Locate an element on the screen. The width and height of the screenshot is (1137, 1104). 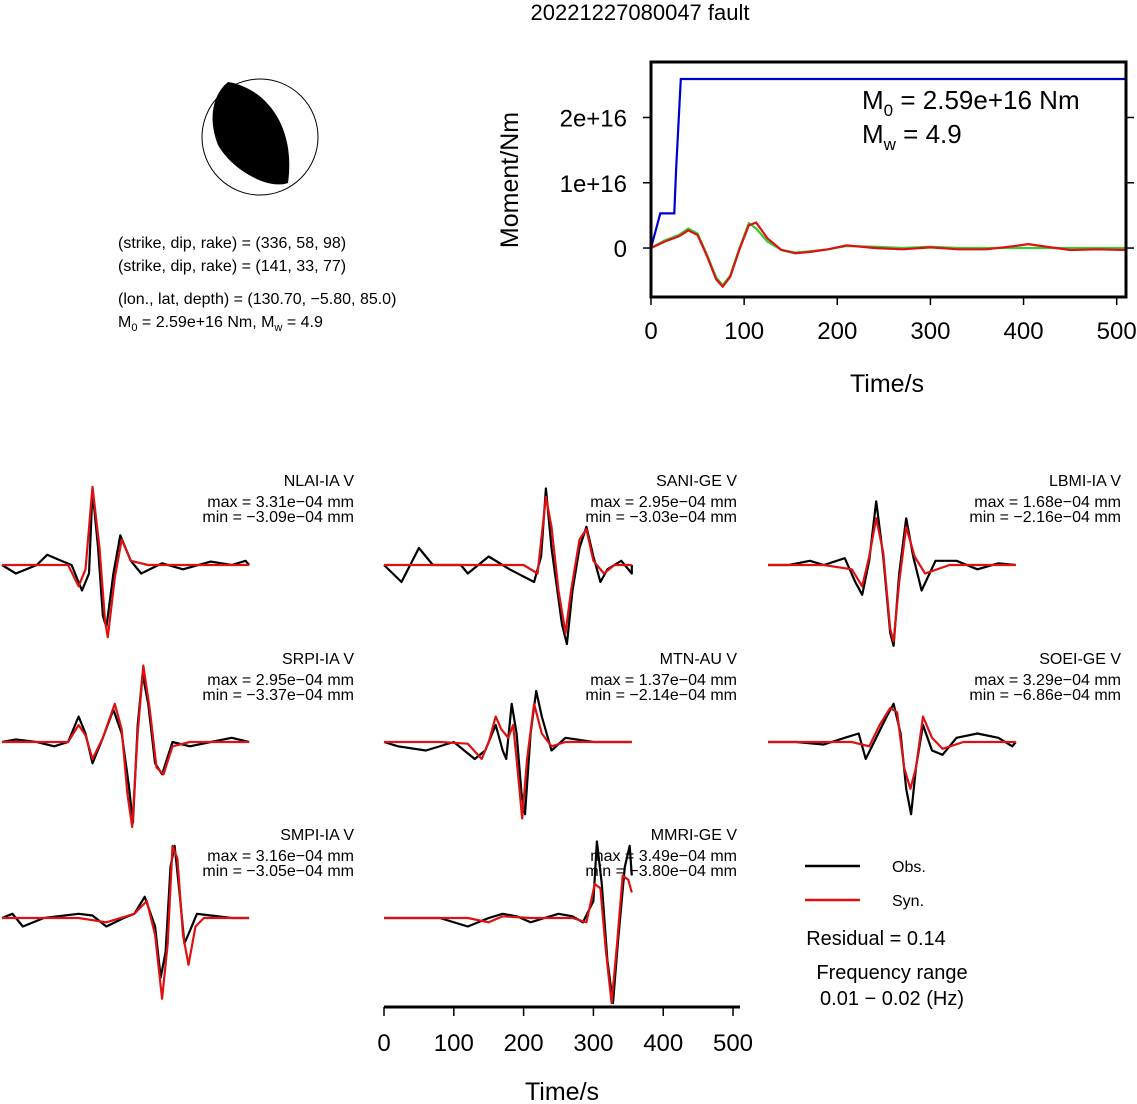
waveform-xtick-label: 0 is located at coordinates (383, 1043).